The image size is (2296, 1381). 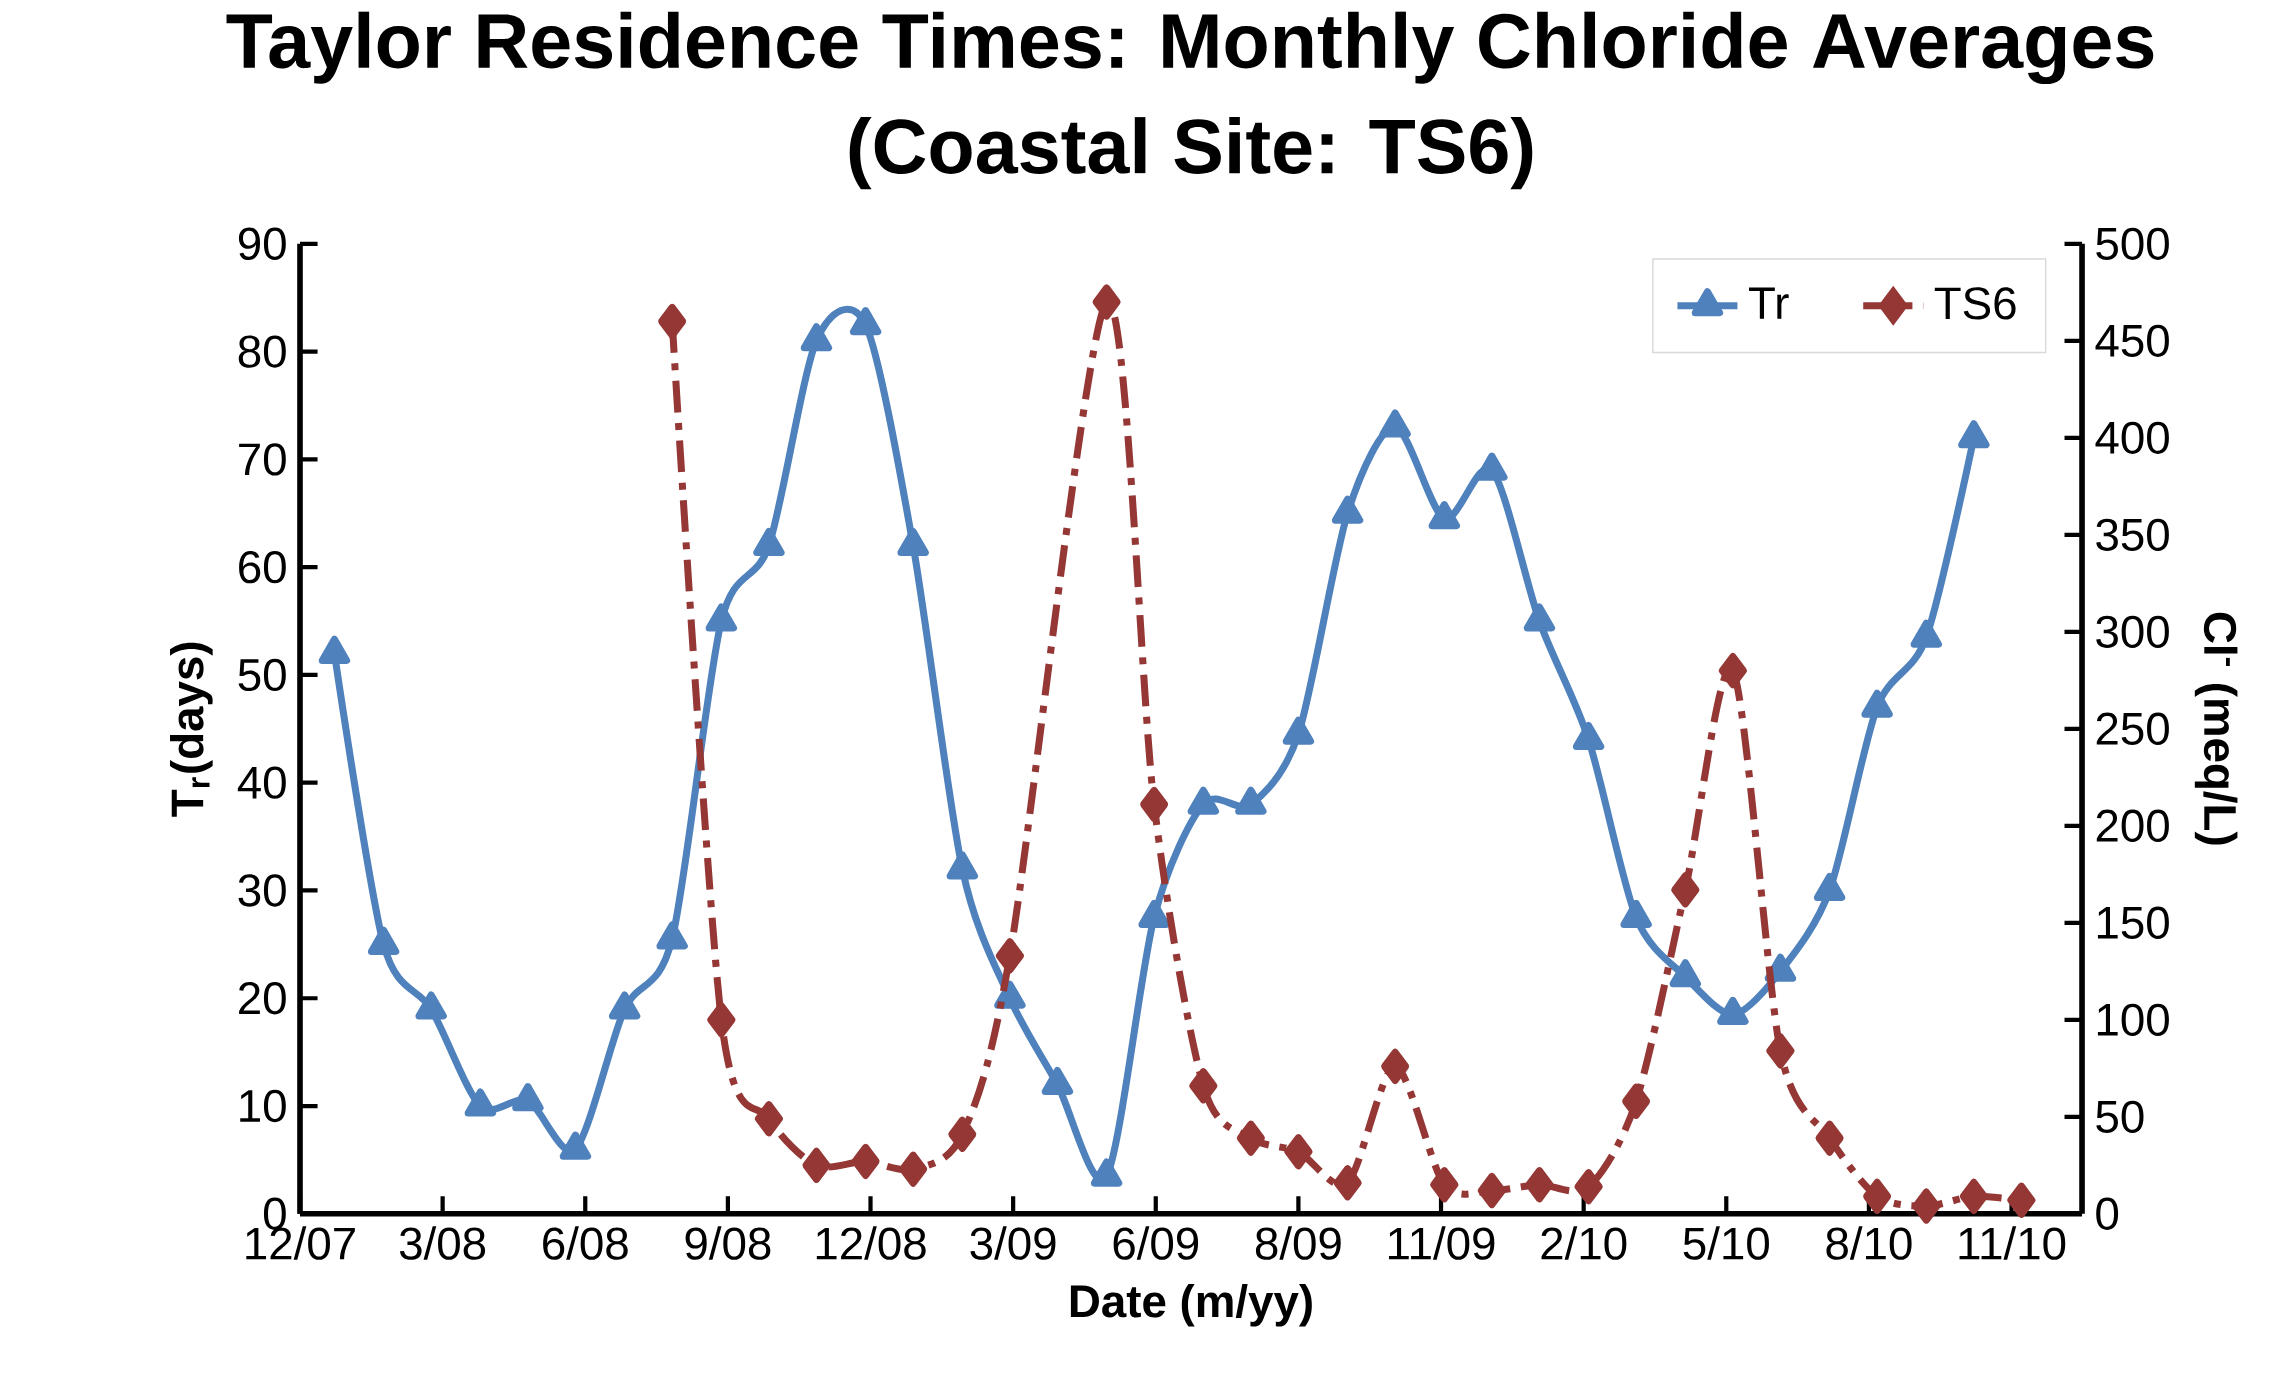 I want to click on y2-tick-label: 150, so click(x=2133, y=923).